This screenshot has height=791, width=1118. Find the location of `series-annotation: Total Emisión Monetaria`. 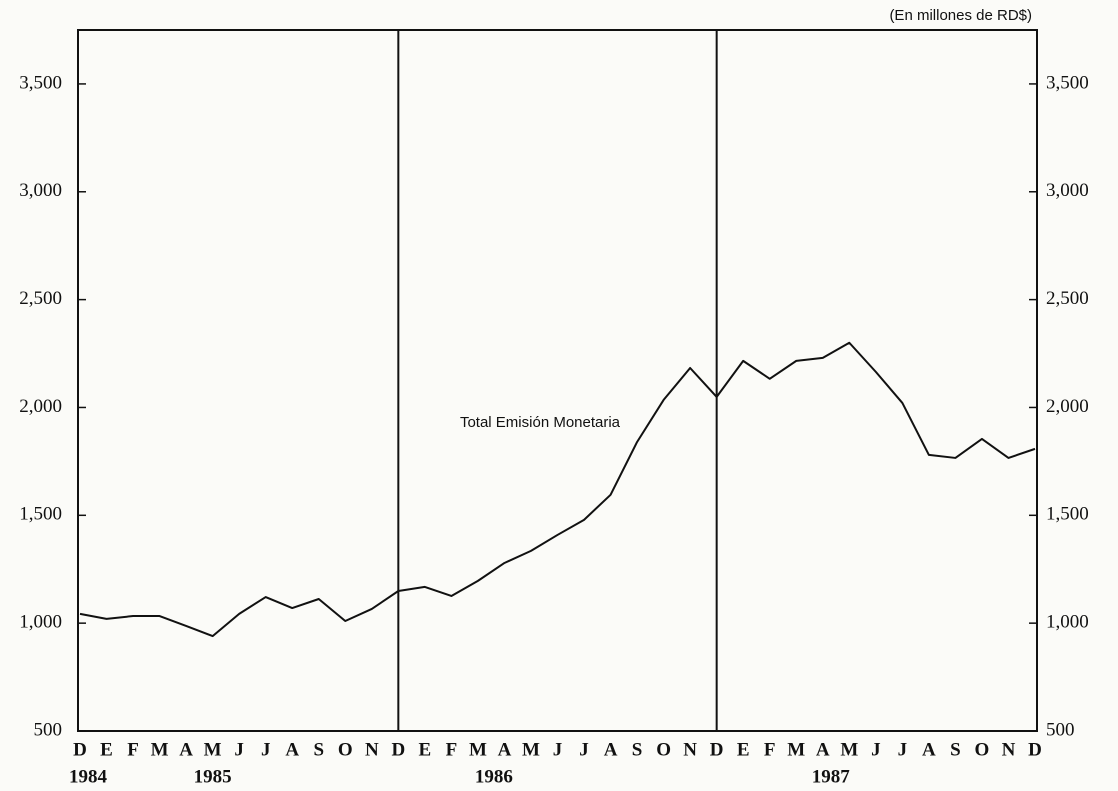

series-annotation: Total Emisión Monetaria is located at coordinates (540, 422).